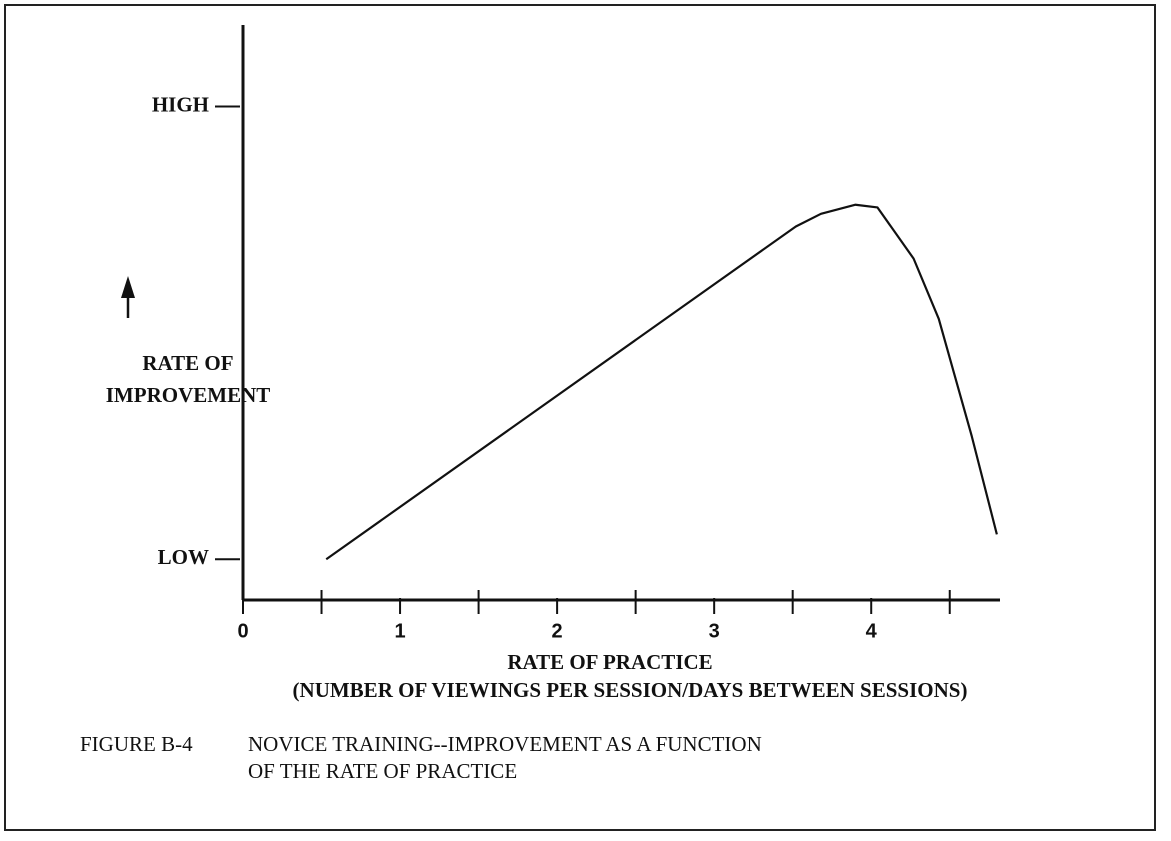 The image size is (1171, 841). I want to click on caption: OF THE RATE OF PRACTICE, so click(382, 771).